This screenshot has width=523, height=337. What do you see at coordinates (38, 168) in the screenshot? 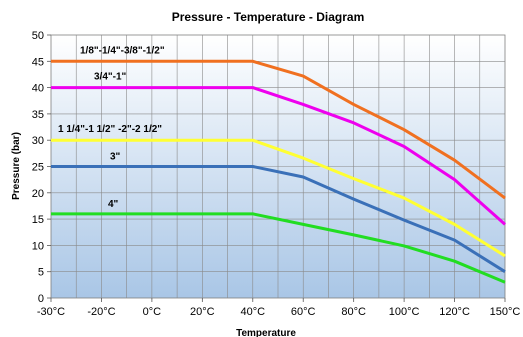
I see `y-tick-label: 25` at bounding box center [38, 168].